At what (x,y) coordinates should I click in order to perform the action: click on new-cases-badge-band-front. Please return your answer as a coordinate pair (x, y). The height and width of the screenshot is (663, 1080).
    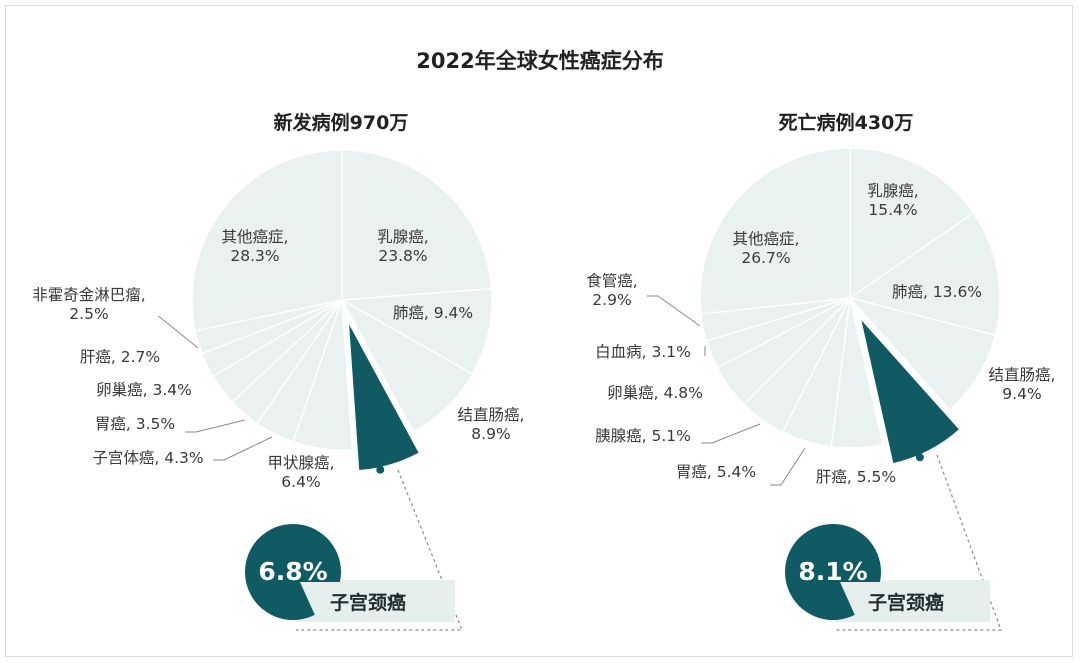
    Looking at the image, I should click on (377, 602).